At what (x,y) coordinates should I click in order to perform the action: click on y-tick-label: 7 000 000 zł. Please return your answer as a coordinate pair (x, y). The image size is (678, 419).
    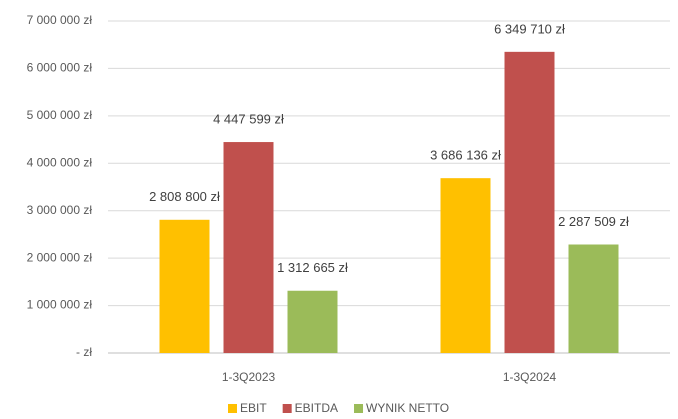
    Looking at the image, I should click on (60, 20).